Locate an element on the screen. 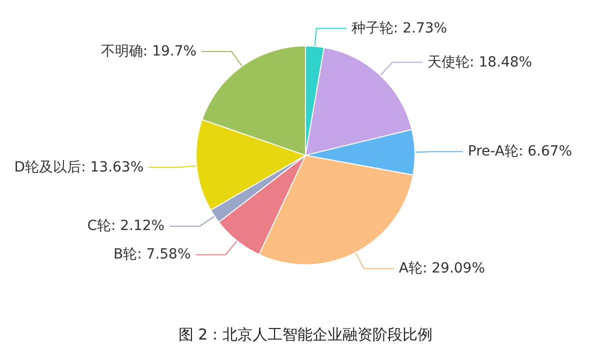 Image resolution: width=611 pixels, height=353 pixels. slice-label: D轮及以后: 13.63% is located at coordinates (79, 167).